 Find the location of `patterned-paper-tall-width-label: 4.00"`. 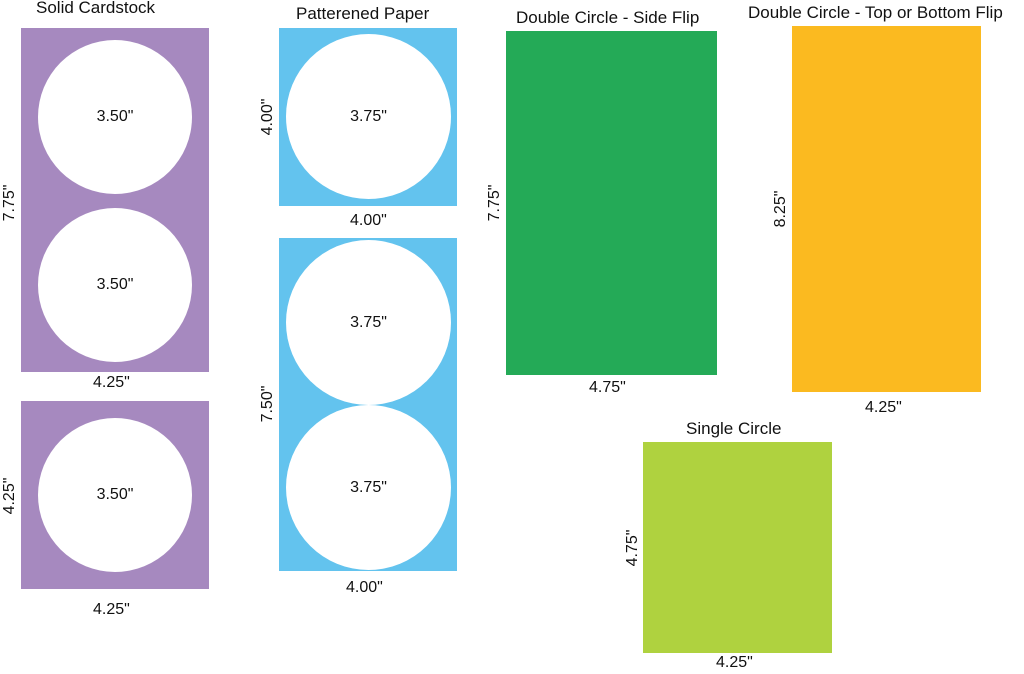

patterned-paper-tall-width-label: 4.00" is located at coordinates (364, 587).